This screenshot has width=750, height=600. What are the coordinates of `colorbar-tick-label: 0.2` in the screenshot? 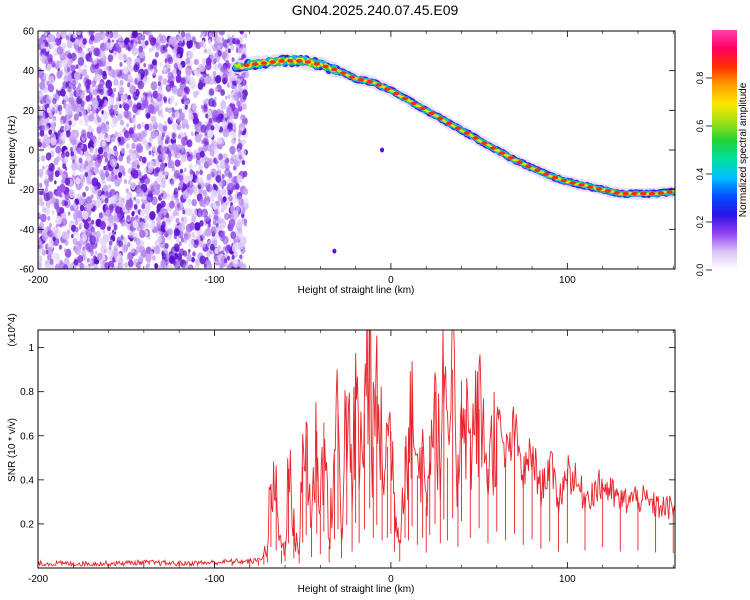 It's located at (700, 222).